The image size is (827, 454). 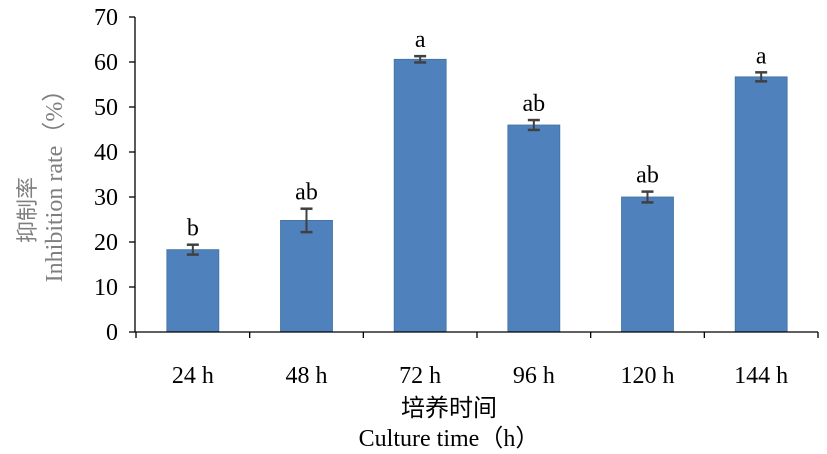 I want to click on y-axis-title-en: Inhibition rate（%）, so click(x=55, y=180).